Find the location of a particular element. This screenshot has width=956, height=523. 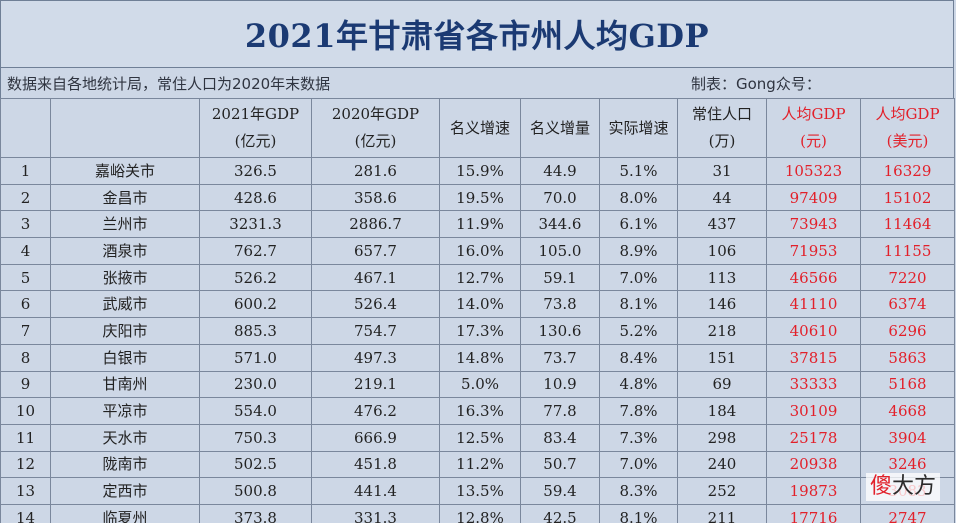

cell-gdp-2020: 497.3 is located at coordinates (375, 357).